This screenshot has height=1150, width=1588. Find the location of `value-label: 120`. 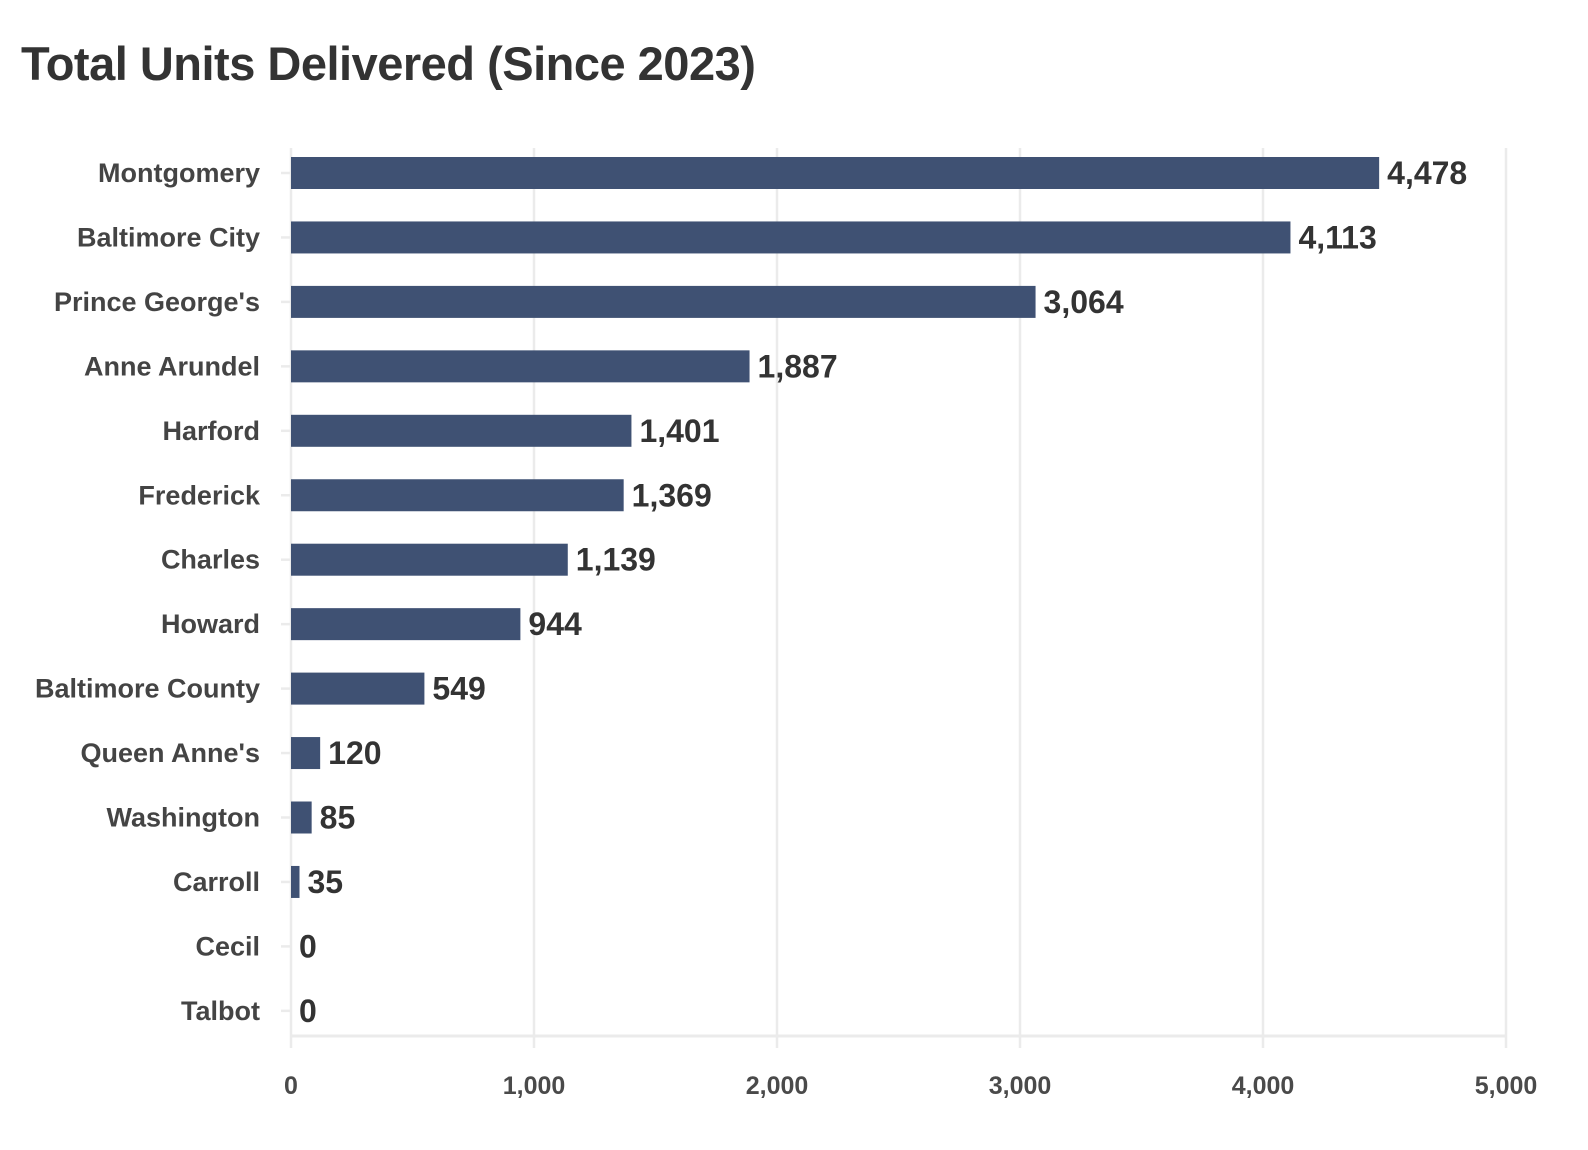

value-label: 120 is located at coordinates (354, 753).